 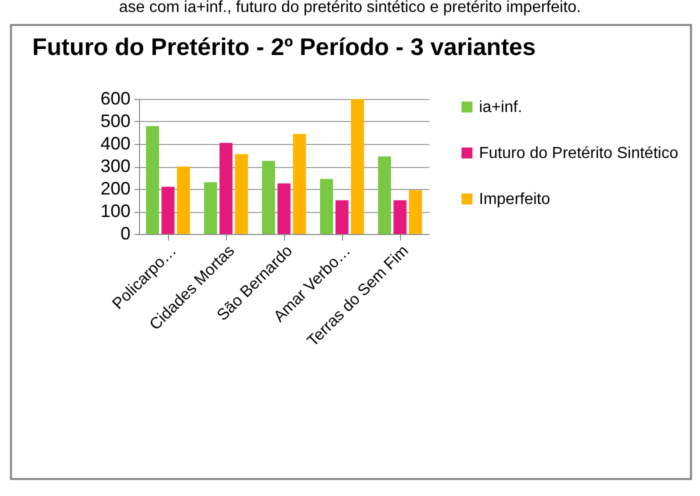 What do you see at coordinates (115, 166) in the screenshot?
I see `y-tick-label: 300` at bounding box center [115, 166].